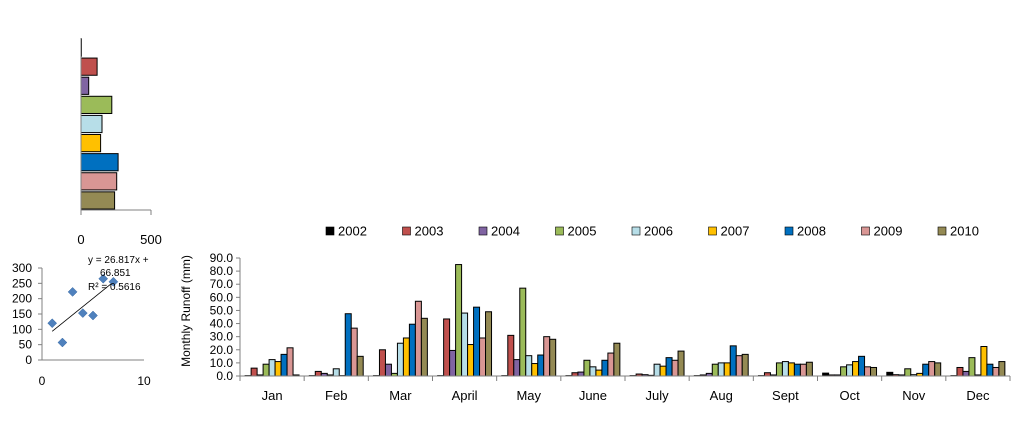  Describe the element at coordinates (663, 371) in the screenshot. I see `bar-July-2007` at that location.